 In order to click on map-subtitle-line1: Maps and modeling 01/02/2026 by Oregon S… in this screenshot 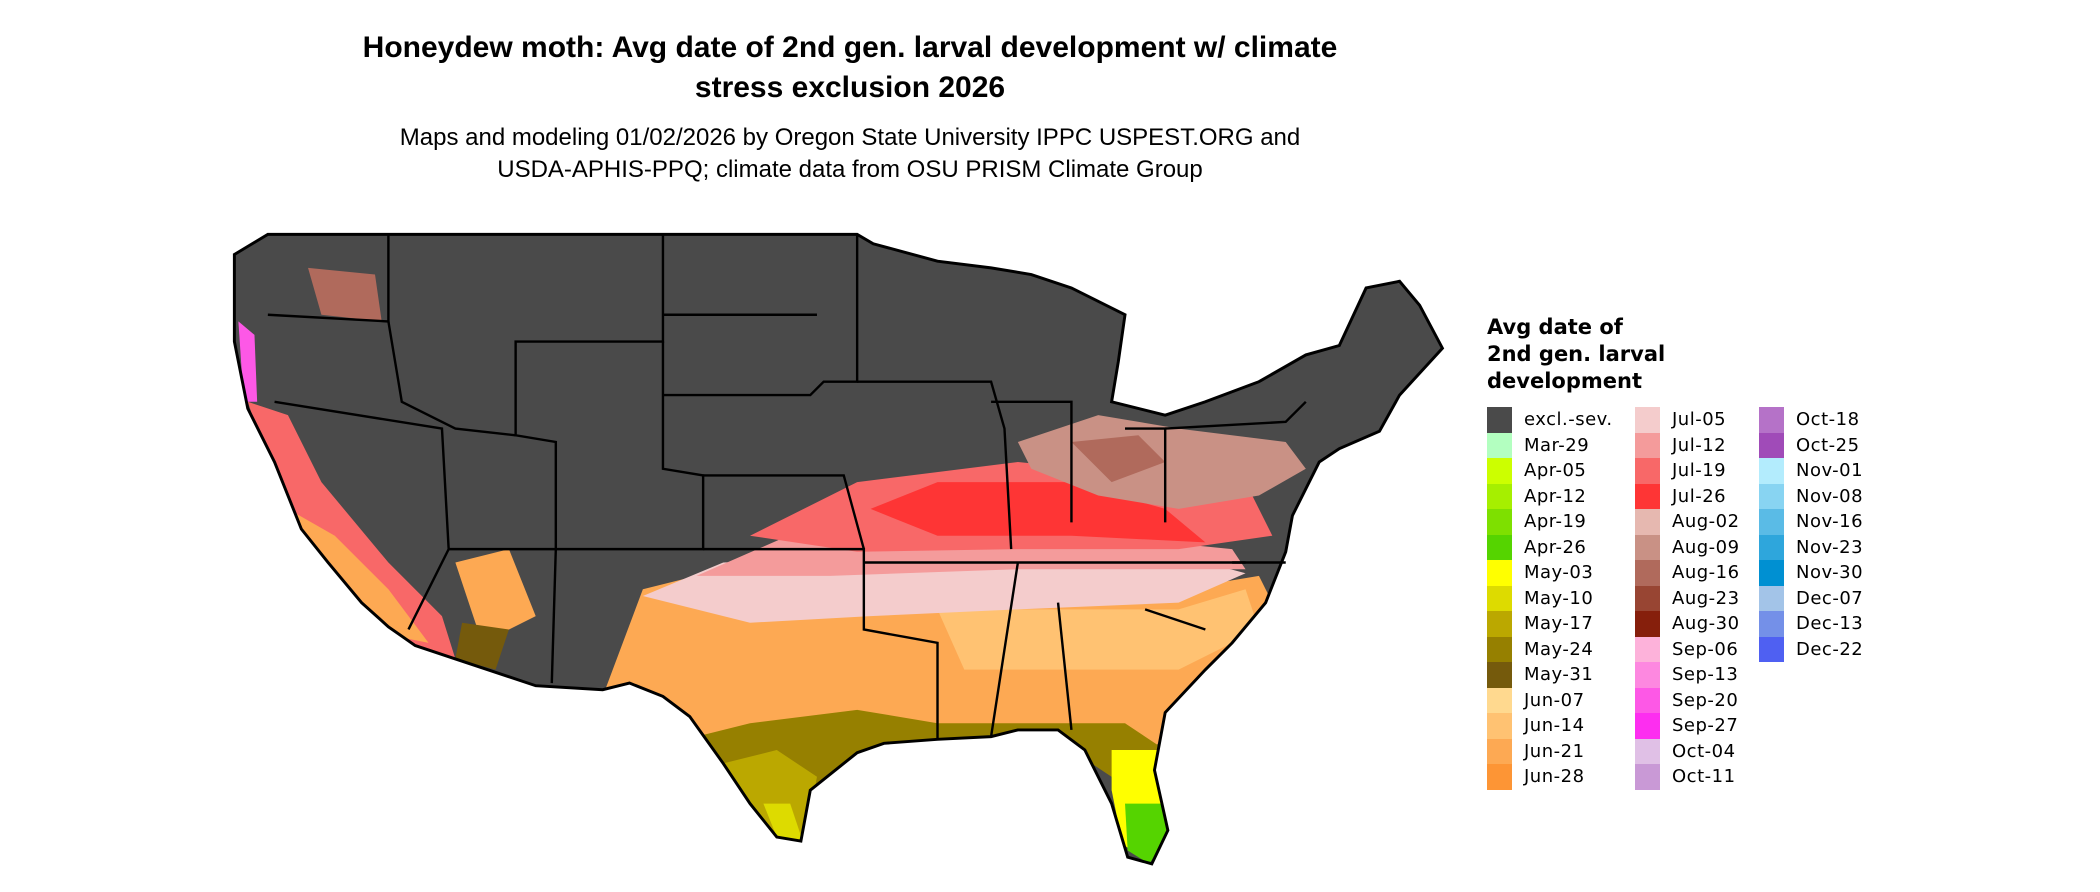, I will do `click(850, 137)`.